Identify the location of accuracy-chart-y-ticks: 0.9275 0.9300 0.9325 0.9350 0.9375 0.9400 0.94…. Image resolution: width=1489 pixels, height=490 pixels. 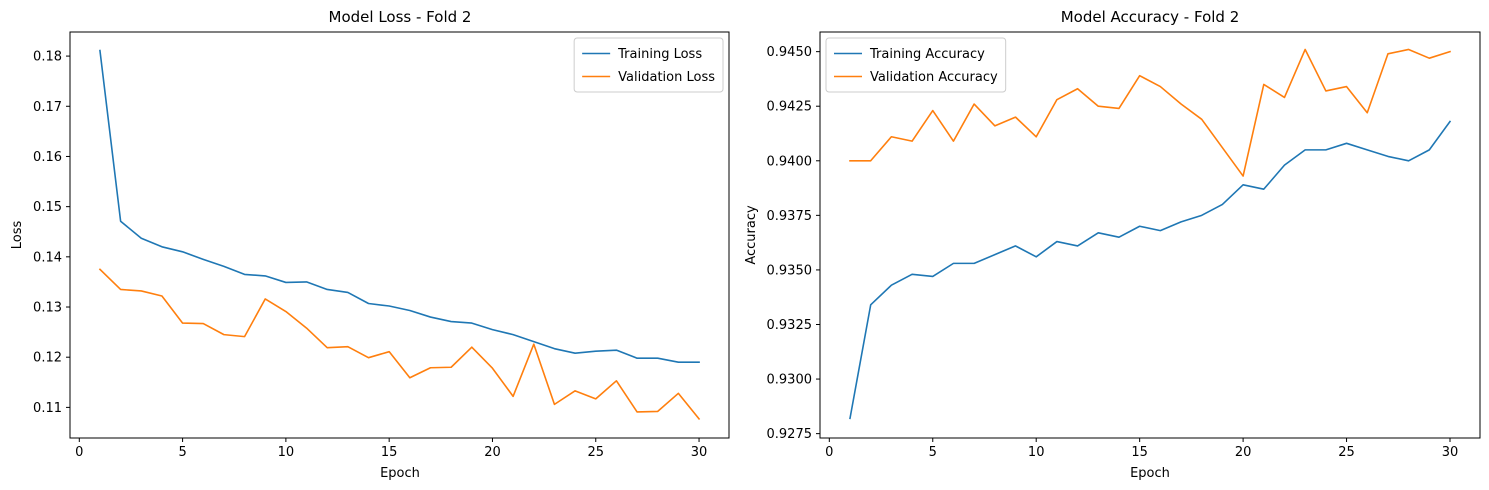
(793, 243).